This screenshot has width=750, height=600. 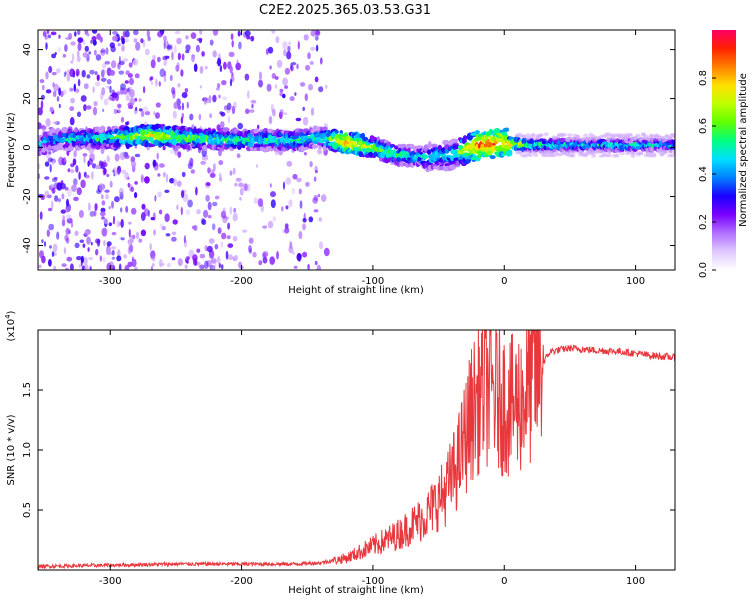 I want to click on colorbar-tick-label: 0.4, so click(x=703, y=174).